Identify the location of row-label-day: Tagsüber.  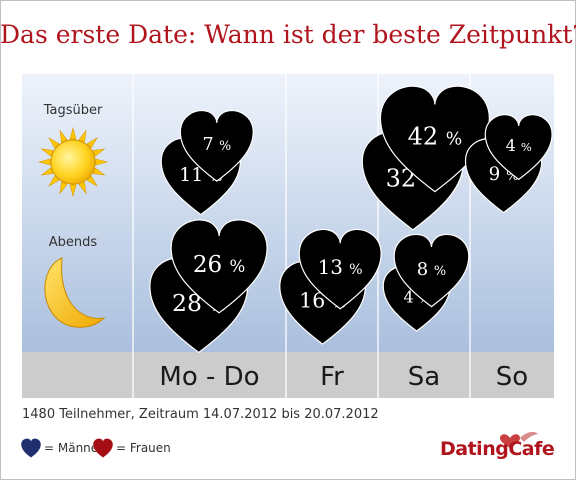
(73, 110).